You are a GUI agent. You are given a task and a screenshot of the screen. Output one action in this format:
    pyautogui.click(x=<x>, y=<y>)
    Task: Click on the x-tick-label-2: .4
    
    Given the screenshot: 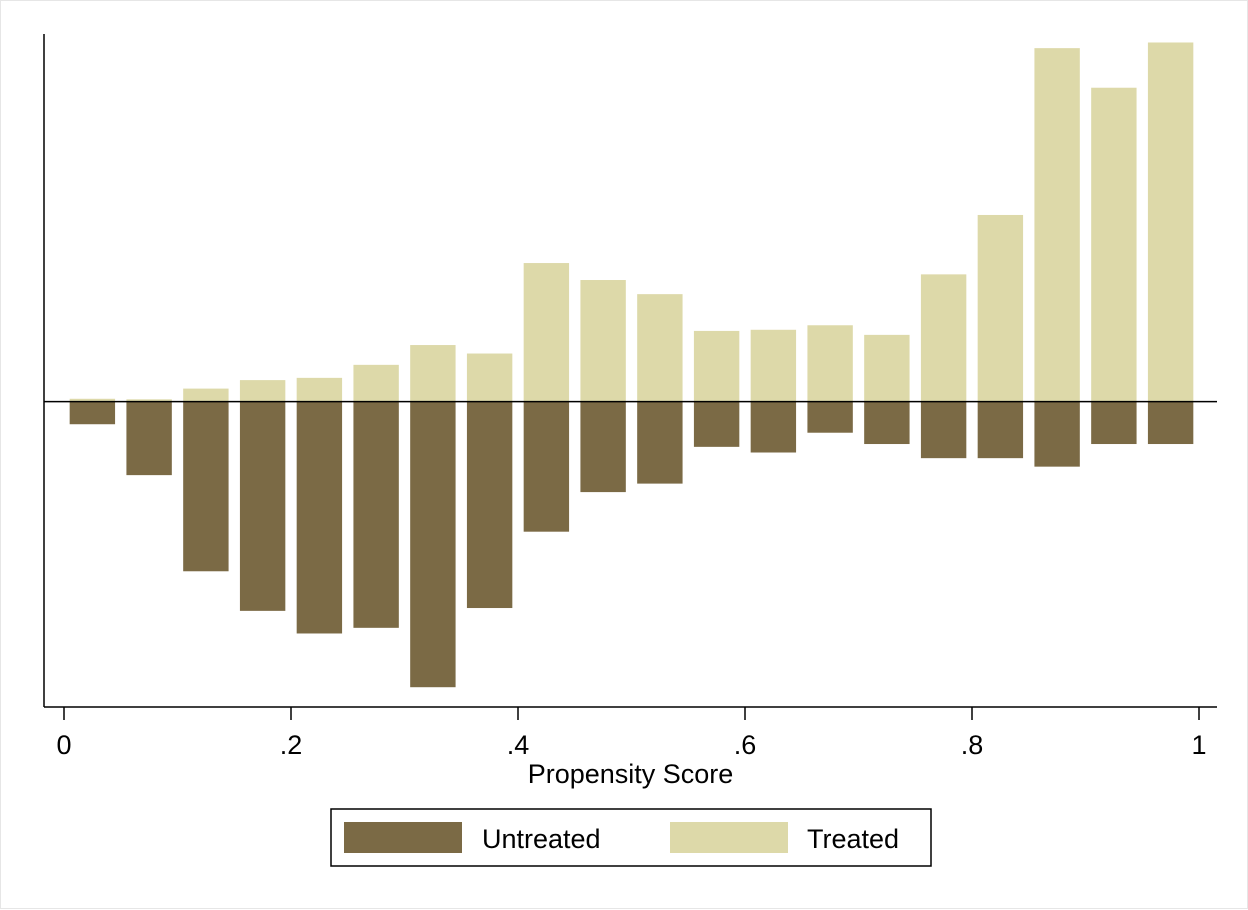 What is the action you would take?
    pyautogui.click(x=518, y=745)
    